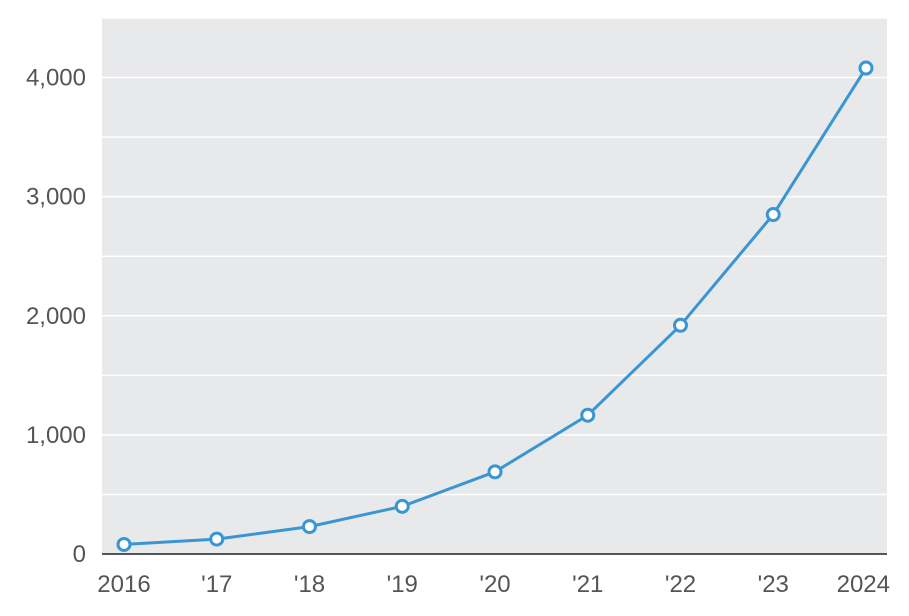 The image size is (909, 616). What do you see at coordinates (680, 584) in the screenshot?
I see `x-tick-label: '22` at bounding box center [680, 584].